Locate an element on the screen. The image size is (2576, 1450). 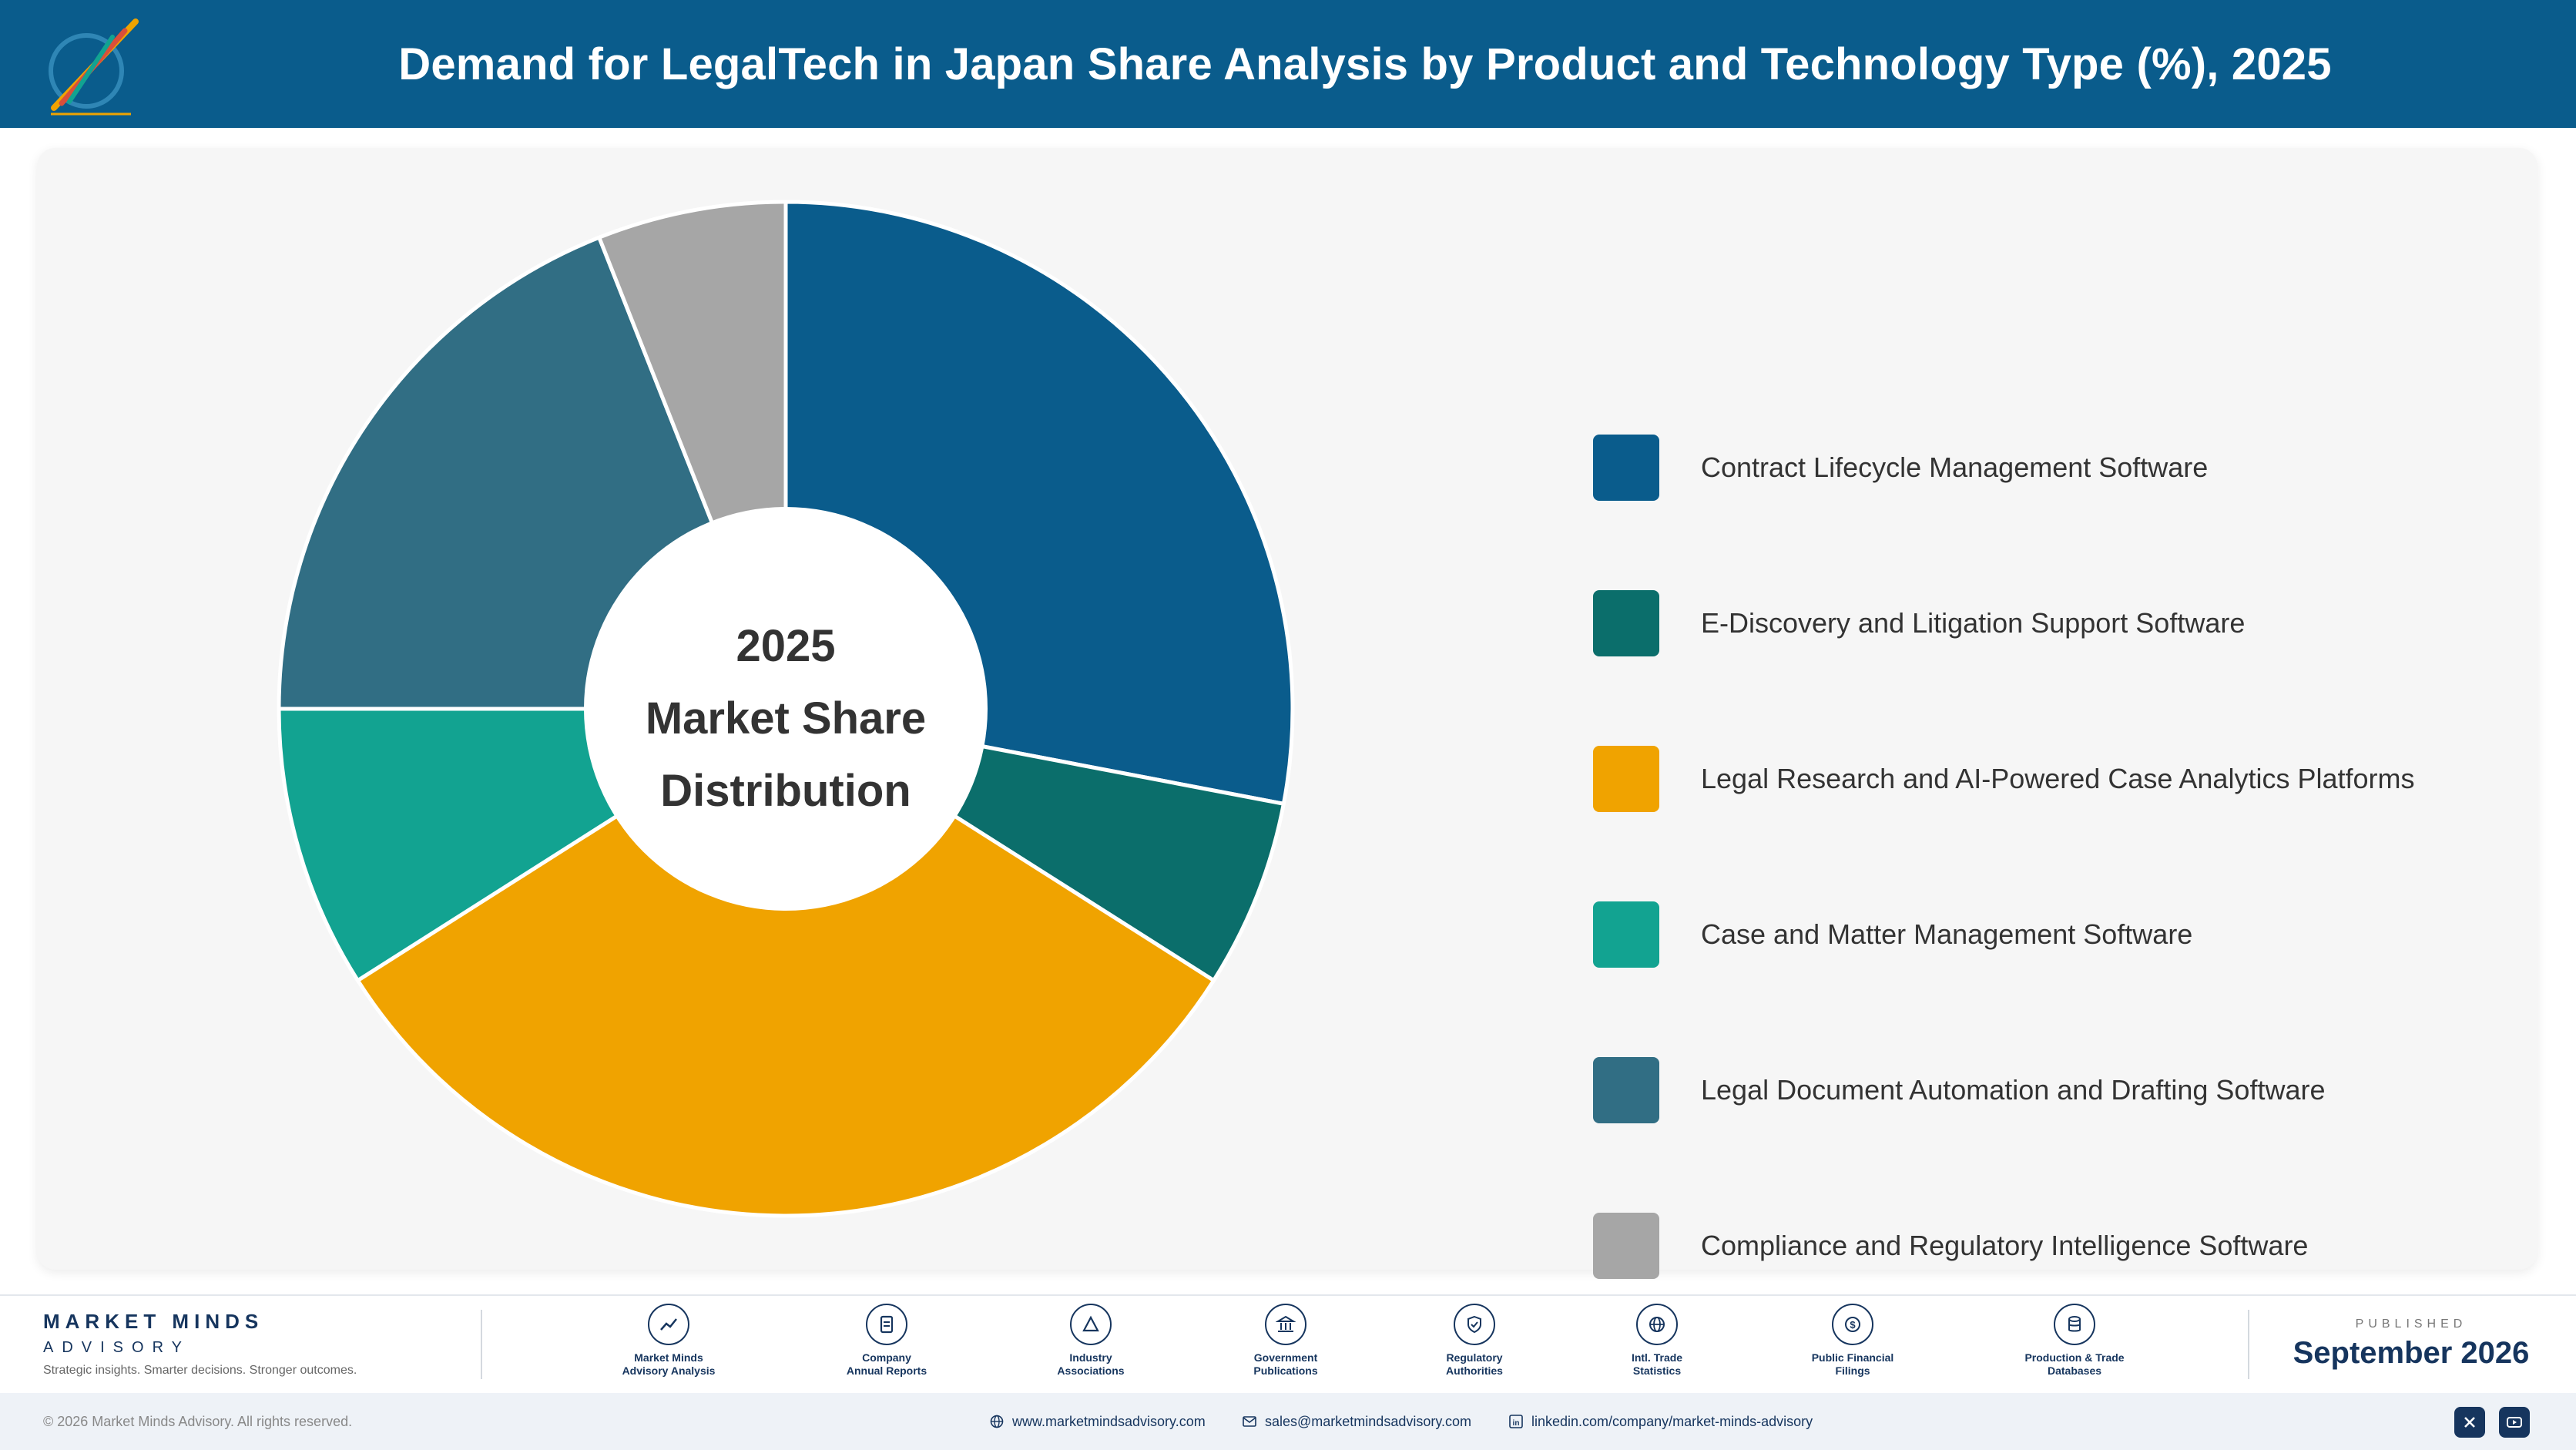
website-link: www.marketmindsadvisory.com is located at coordinates (1097, 1421).